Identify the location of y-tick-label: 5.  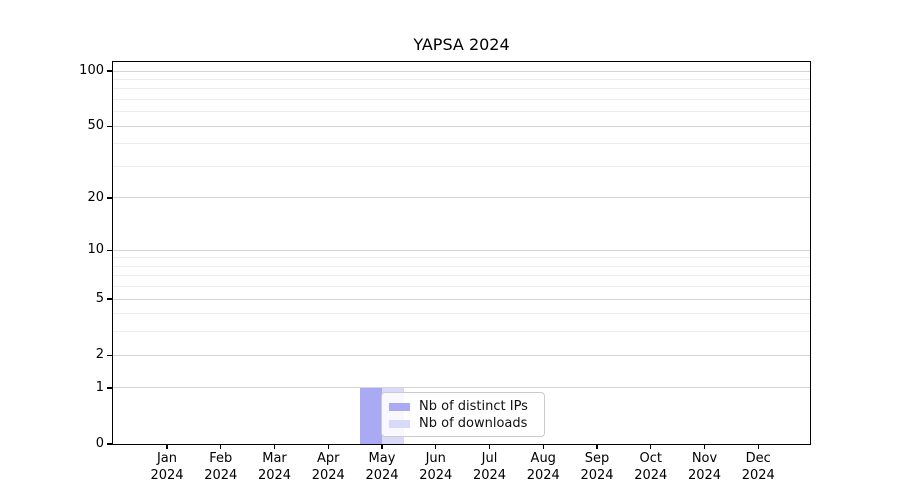
(99, 299).